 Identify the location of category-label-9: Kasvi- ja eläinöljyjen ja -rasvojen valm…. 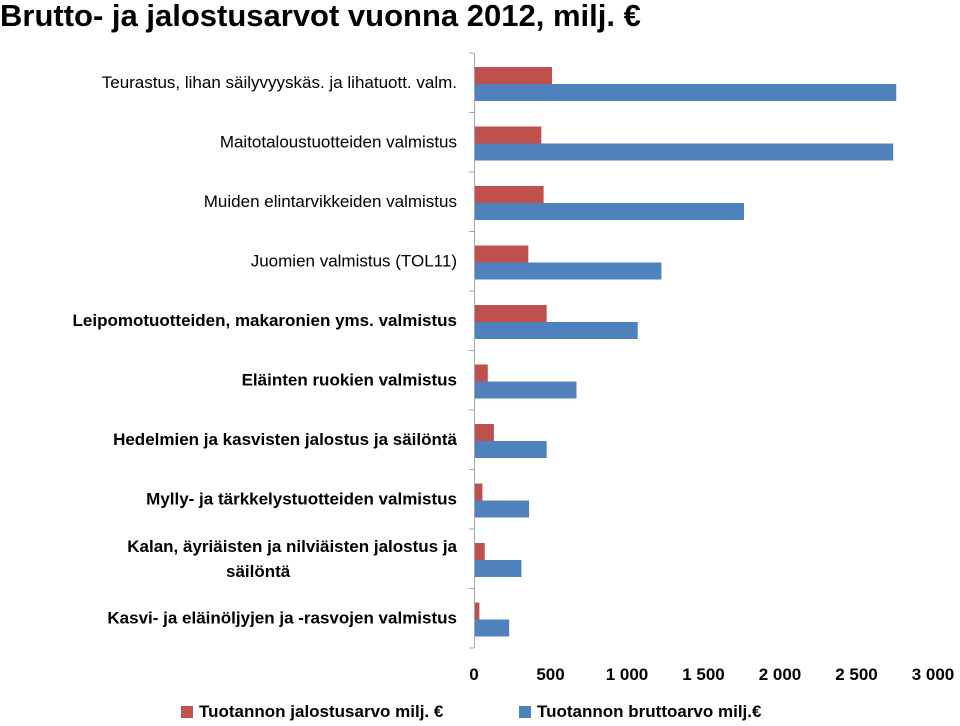
(282, 618).